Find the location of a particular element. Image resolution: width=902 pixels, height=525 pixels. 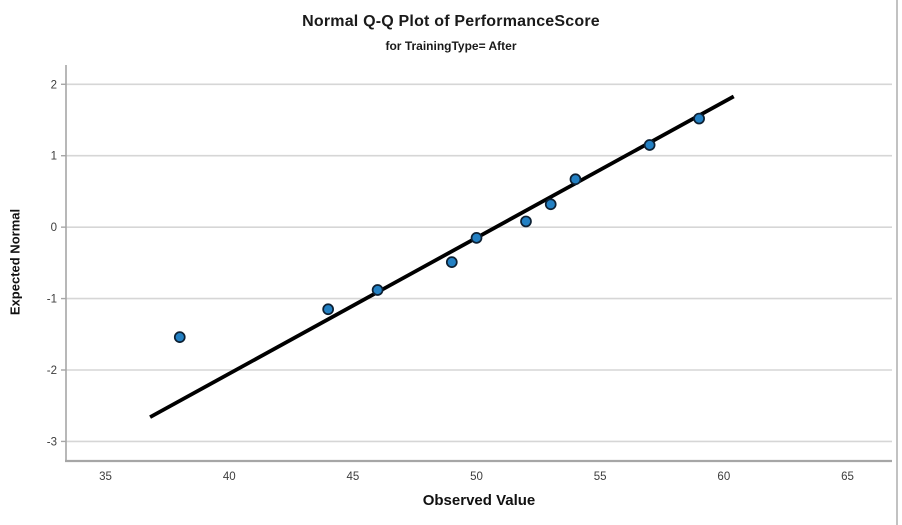

y-tick-label: 1 is located at coordinates (54, 157).